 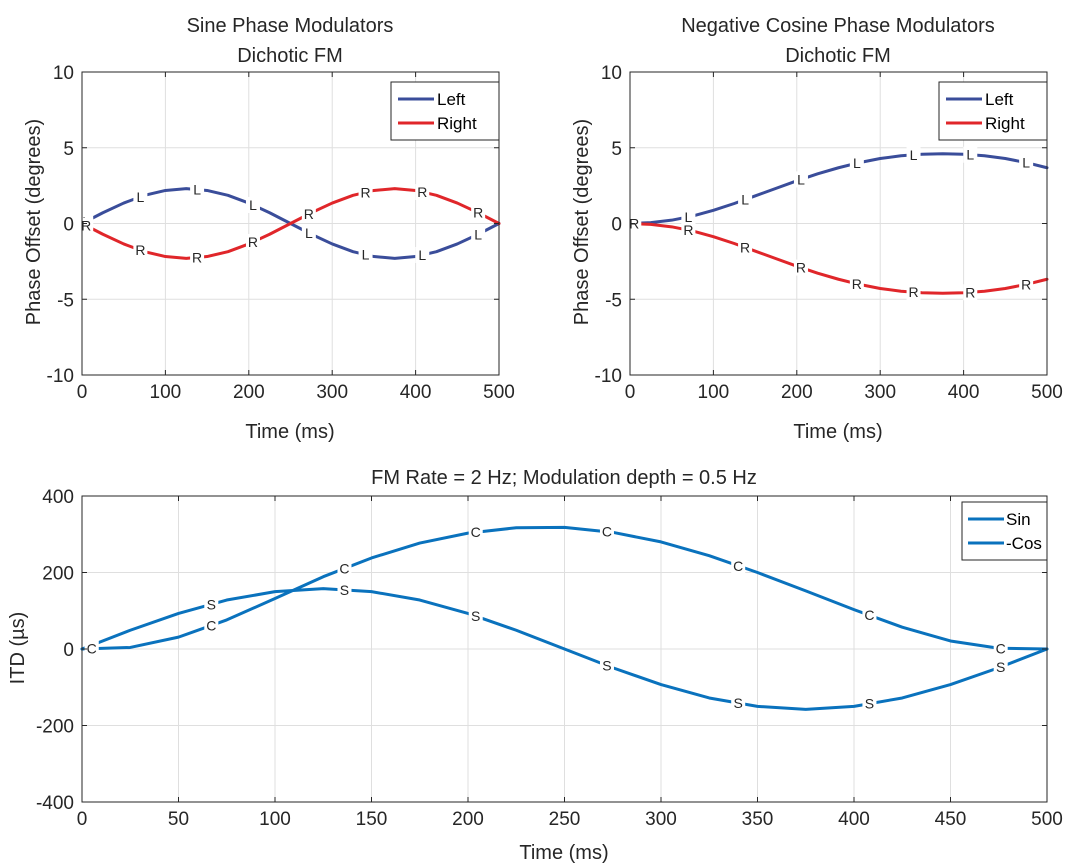 I want to click on y-tick-label: 5, so click(x=68, y=149).